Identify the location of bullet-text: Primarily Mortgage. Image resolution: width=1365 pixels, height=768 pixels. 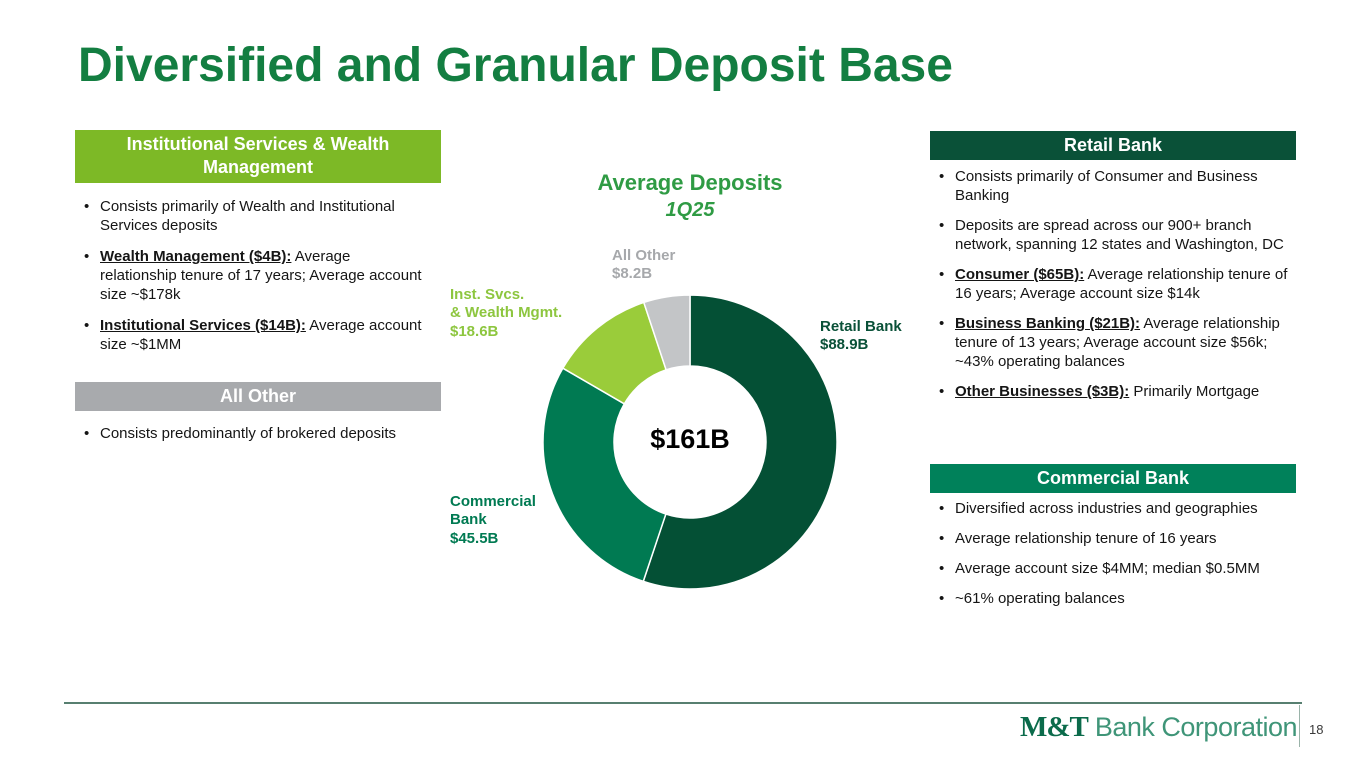
(1194, 392).